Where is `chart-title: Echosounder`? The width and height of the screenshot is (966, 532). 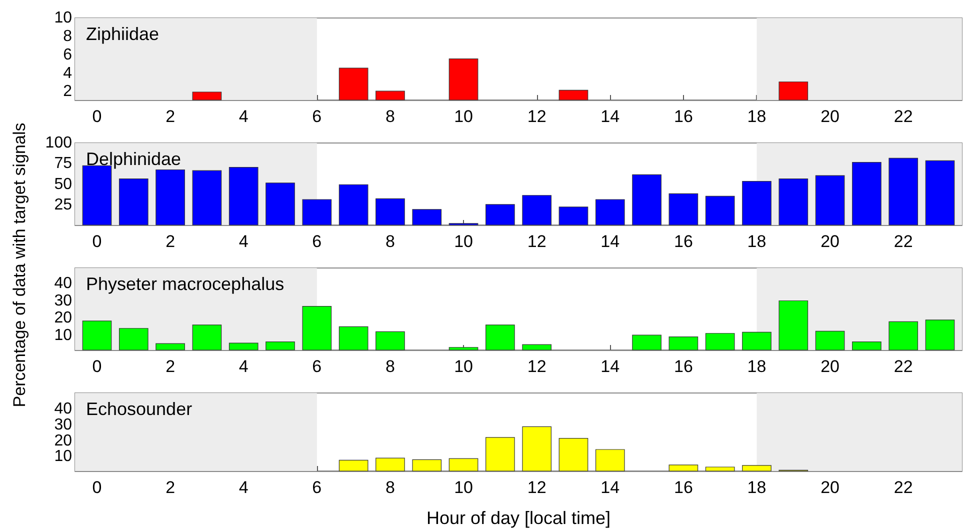
chart-title: Echosounder is located at coordinates (139, 409).